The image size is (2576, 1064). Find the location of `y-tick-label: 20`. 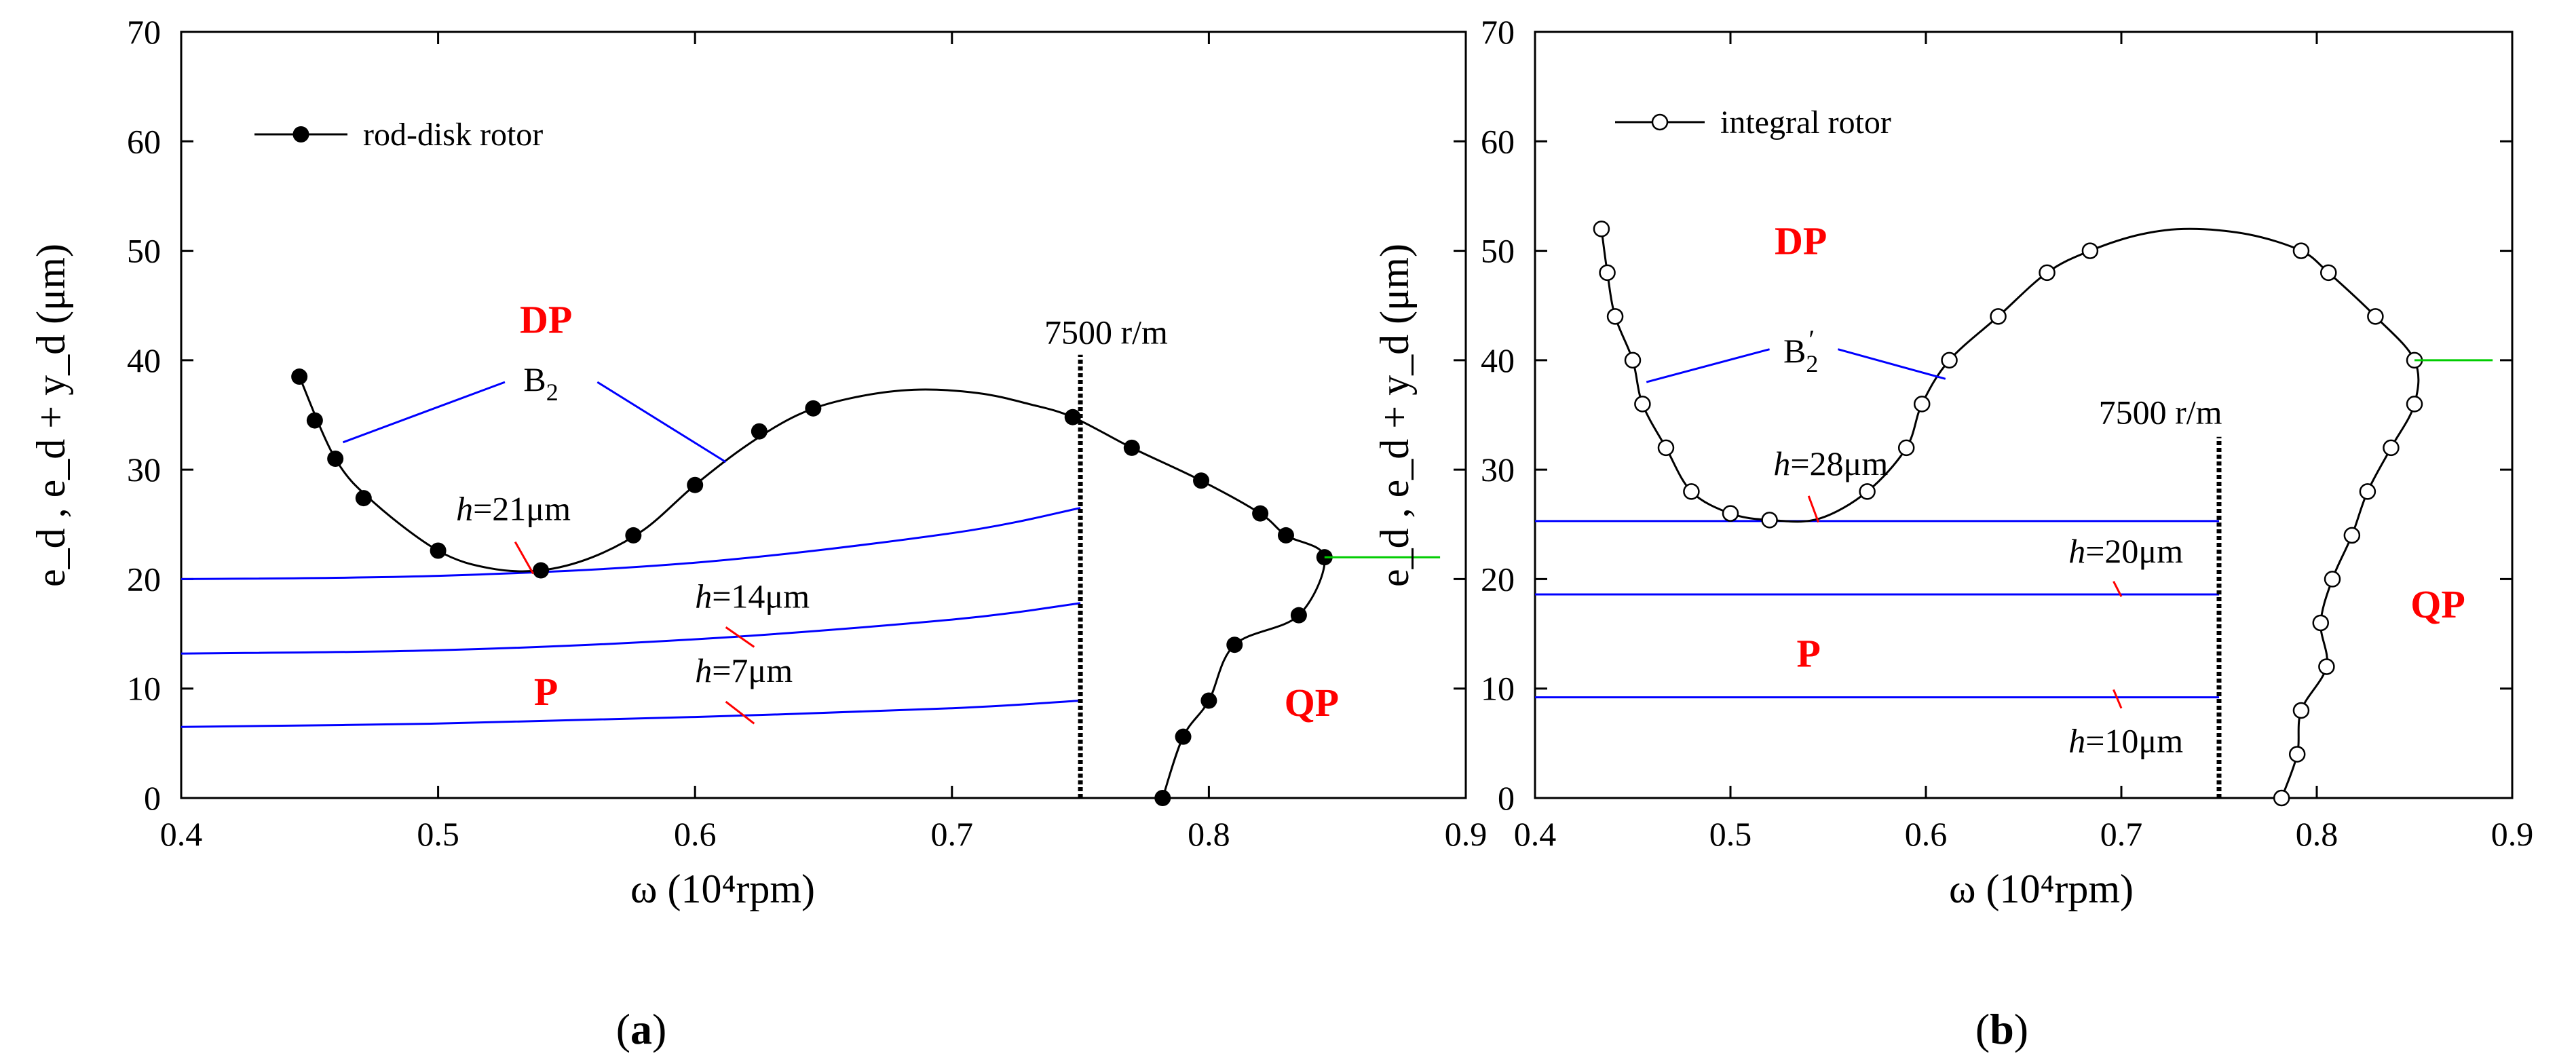

y-tick-label: 20 is located at coordinates (144, 579).